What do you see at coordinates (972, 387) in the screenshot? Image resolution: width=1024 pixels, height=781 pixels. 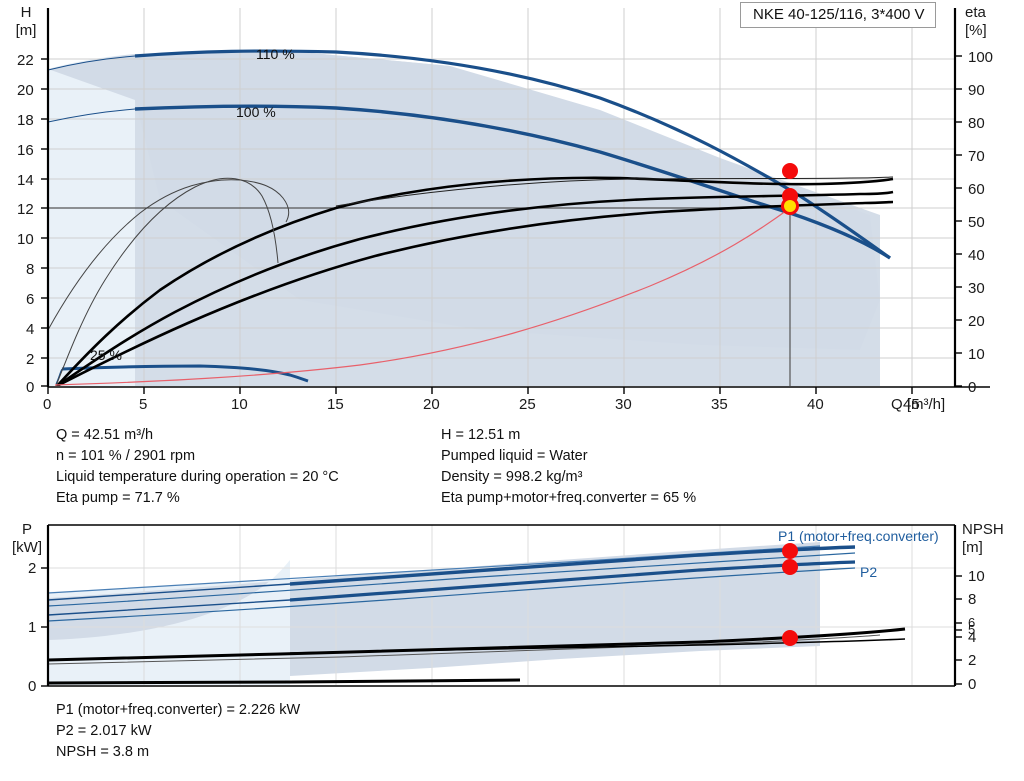 I see `eta-tick-0: 0` at bounding box center [972, 387].